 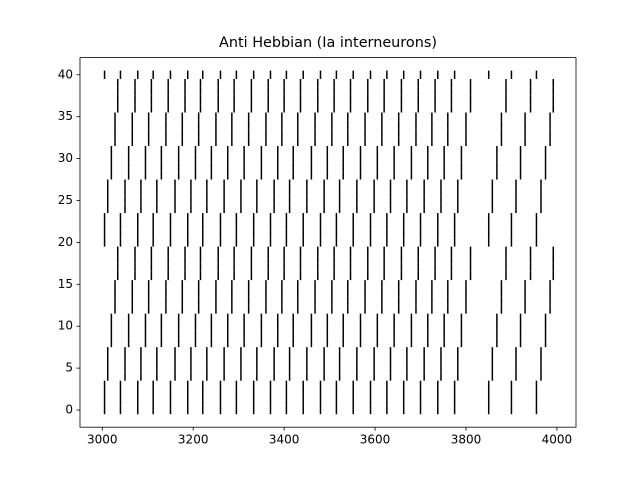 What do you see at coordinates (65, 242) in the screenshot?
I see `y-tick-label: 20` at bounding box center [65, 242].